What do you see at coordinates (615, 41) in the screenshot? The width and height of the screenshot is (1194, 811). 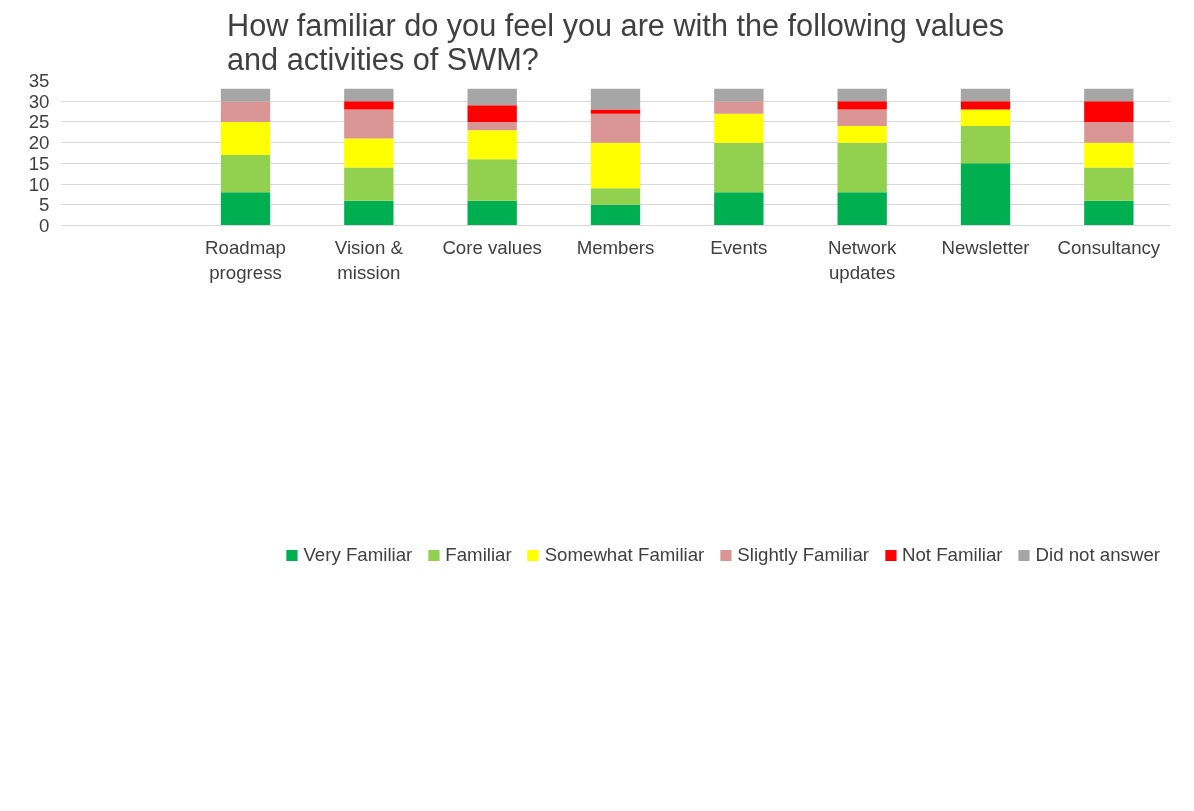 I see `chart-title: How familiar do you feel you are with the following values and activities of SWM?` at bounding box center [615, 41].